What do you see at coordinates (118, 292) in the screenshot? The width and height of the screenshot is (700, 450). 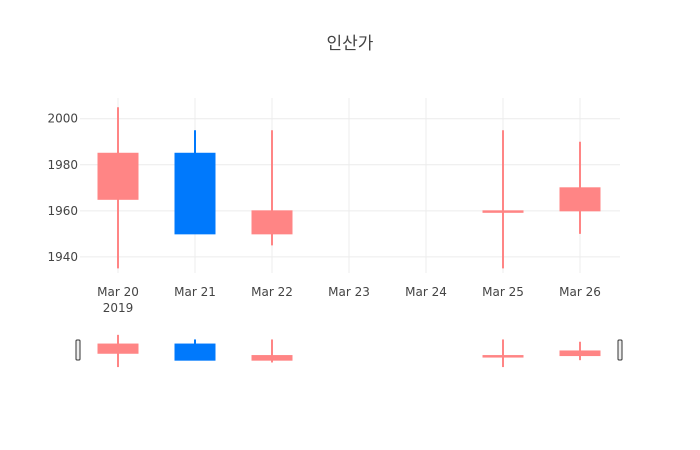 I see `x-tick-label: Mar 20` at bounding box center [118, 292].